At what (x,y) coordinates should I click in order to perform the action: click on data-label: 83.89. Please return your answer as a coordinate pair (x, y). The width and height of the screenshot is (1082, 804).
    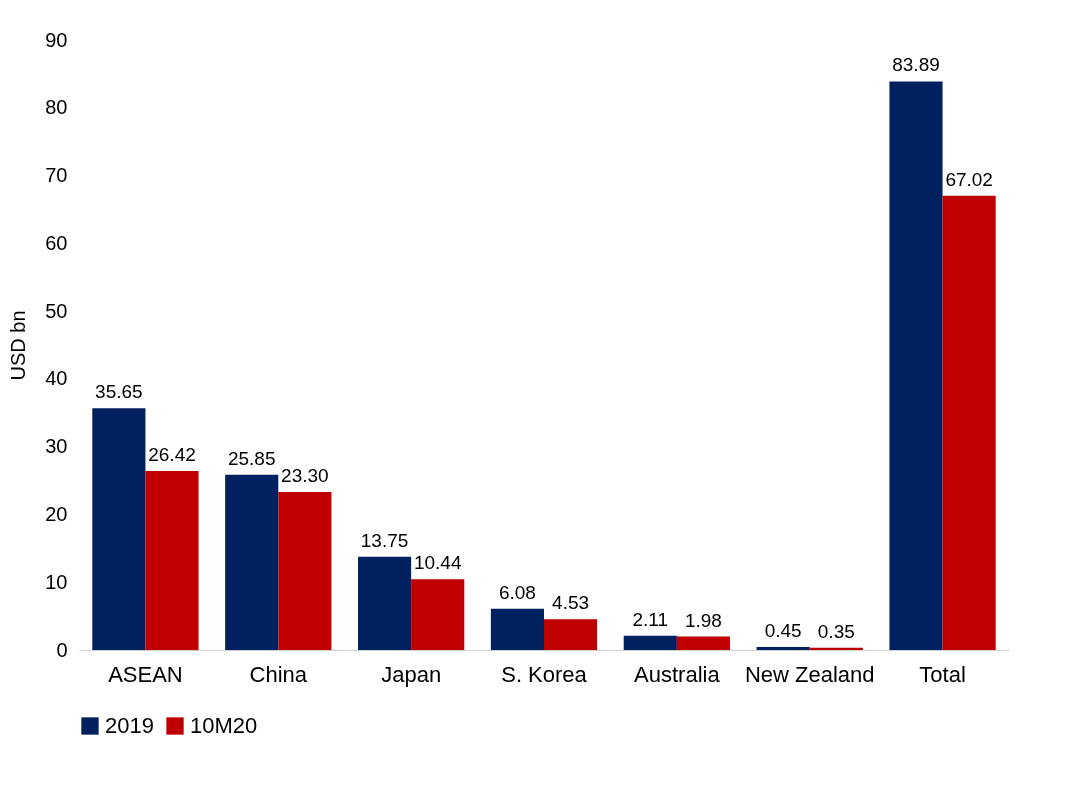
    Looking at the image, I should click on (916, 65).